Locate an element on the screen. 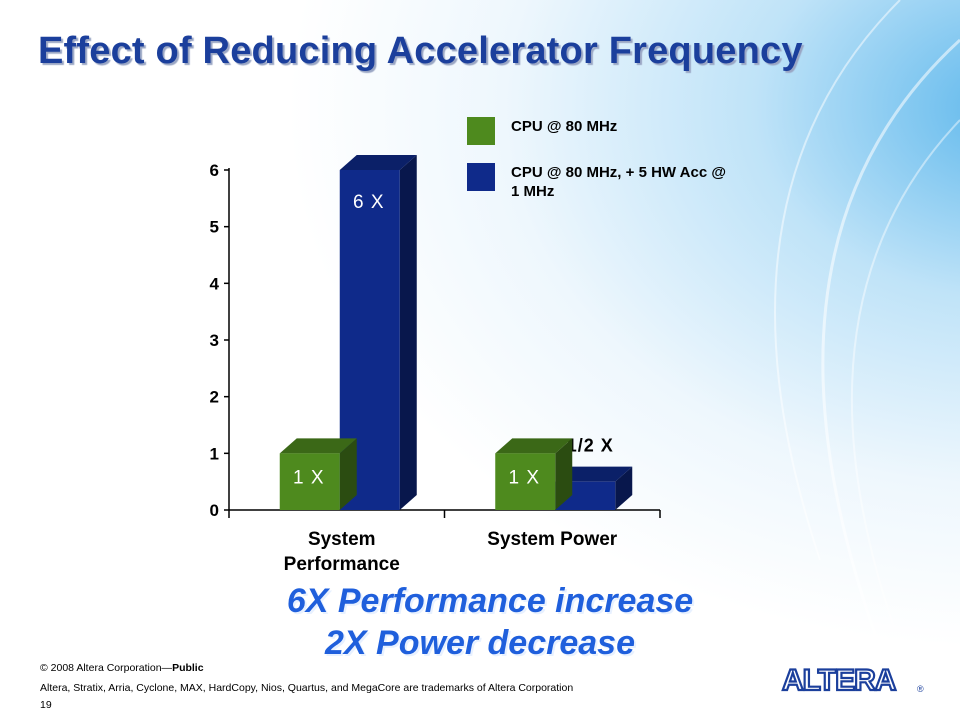  legend-label-cpu-hw-acc: CPU @ 80 MHz, + 5 HW Acc @ 1 MHz is located at coordinates (618, 182).